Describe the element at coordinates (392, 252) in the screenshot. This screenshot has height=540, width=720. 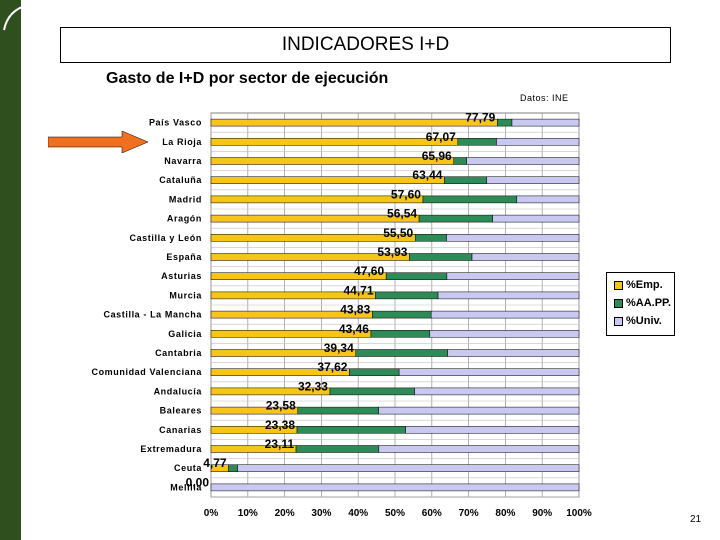
I see `data-label: 53,93` at that location.